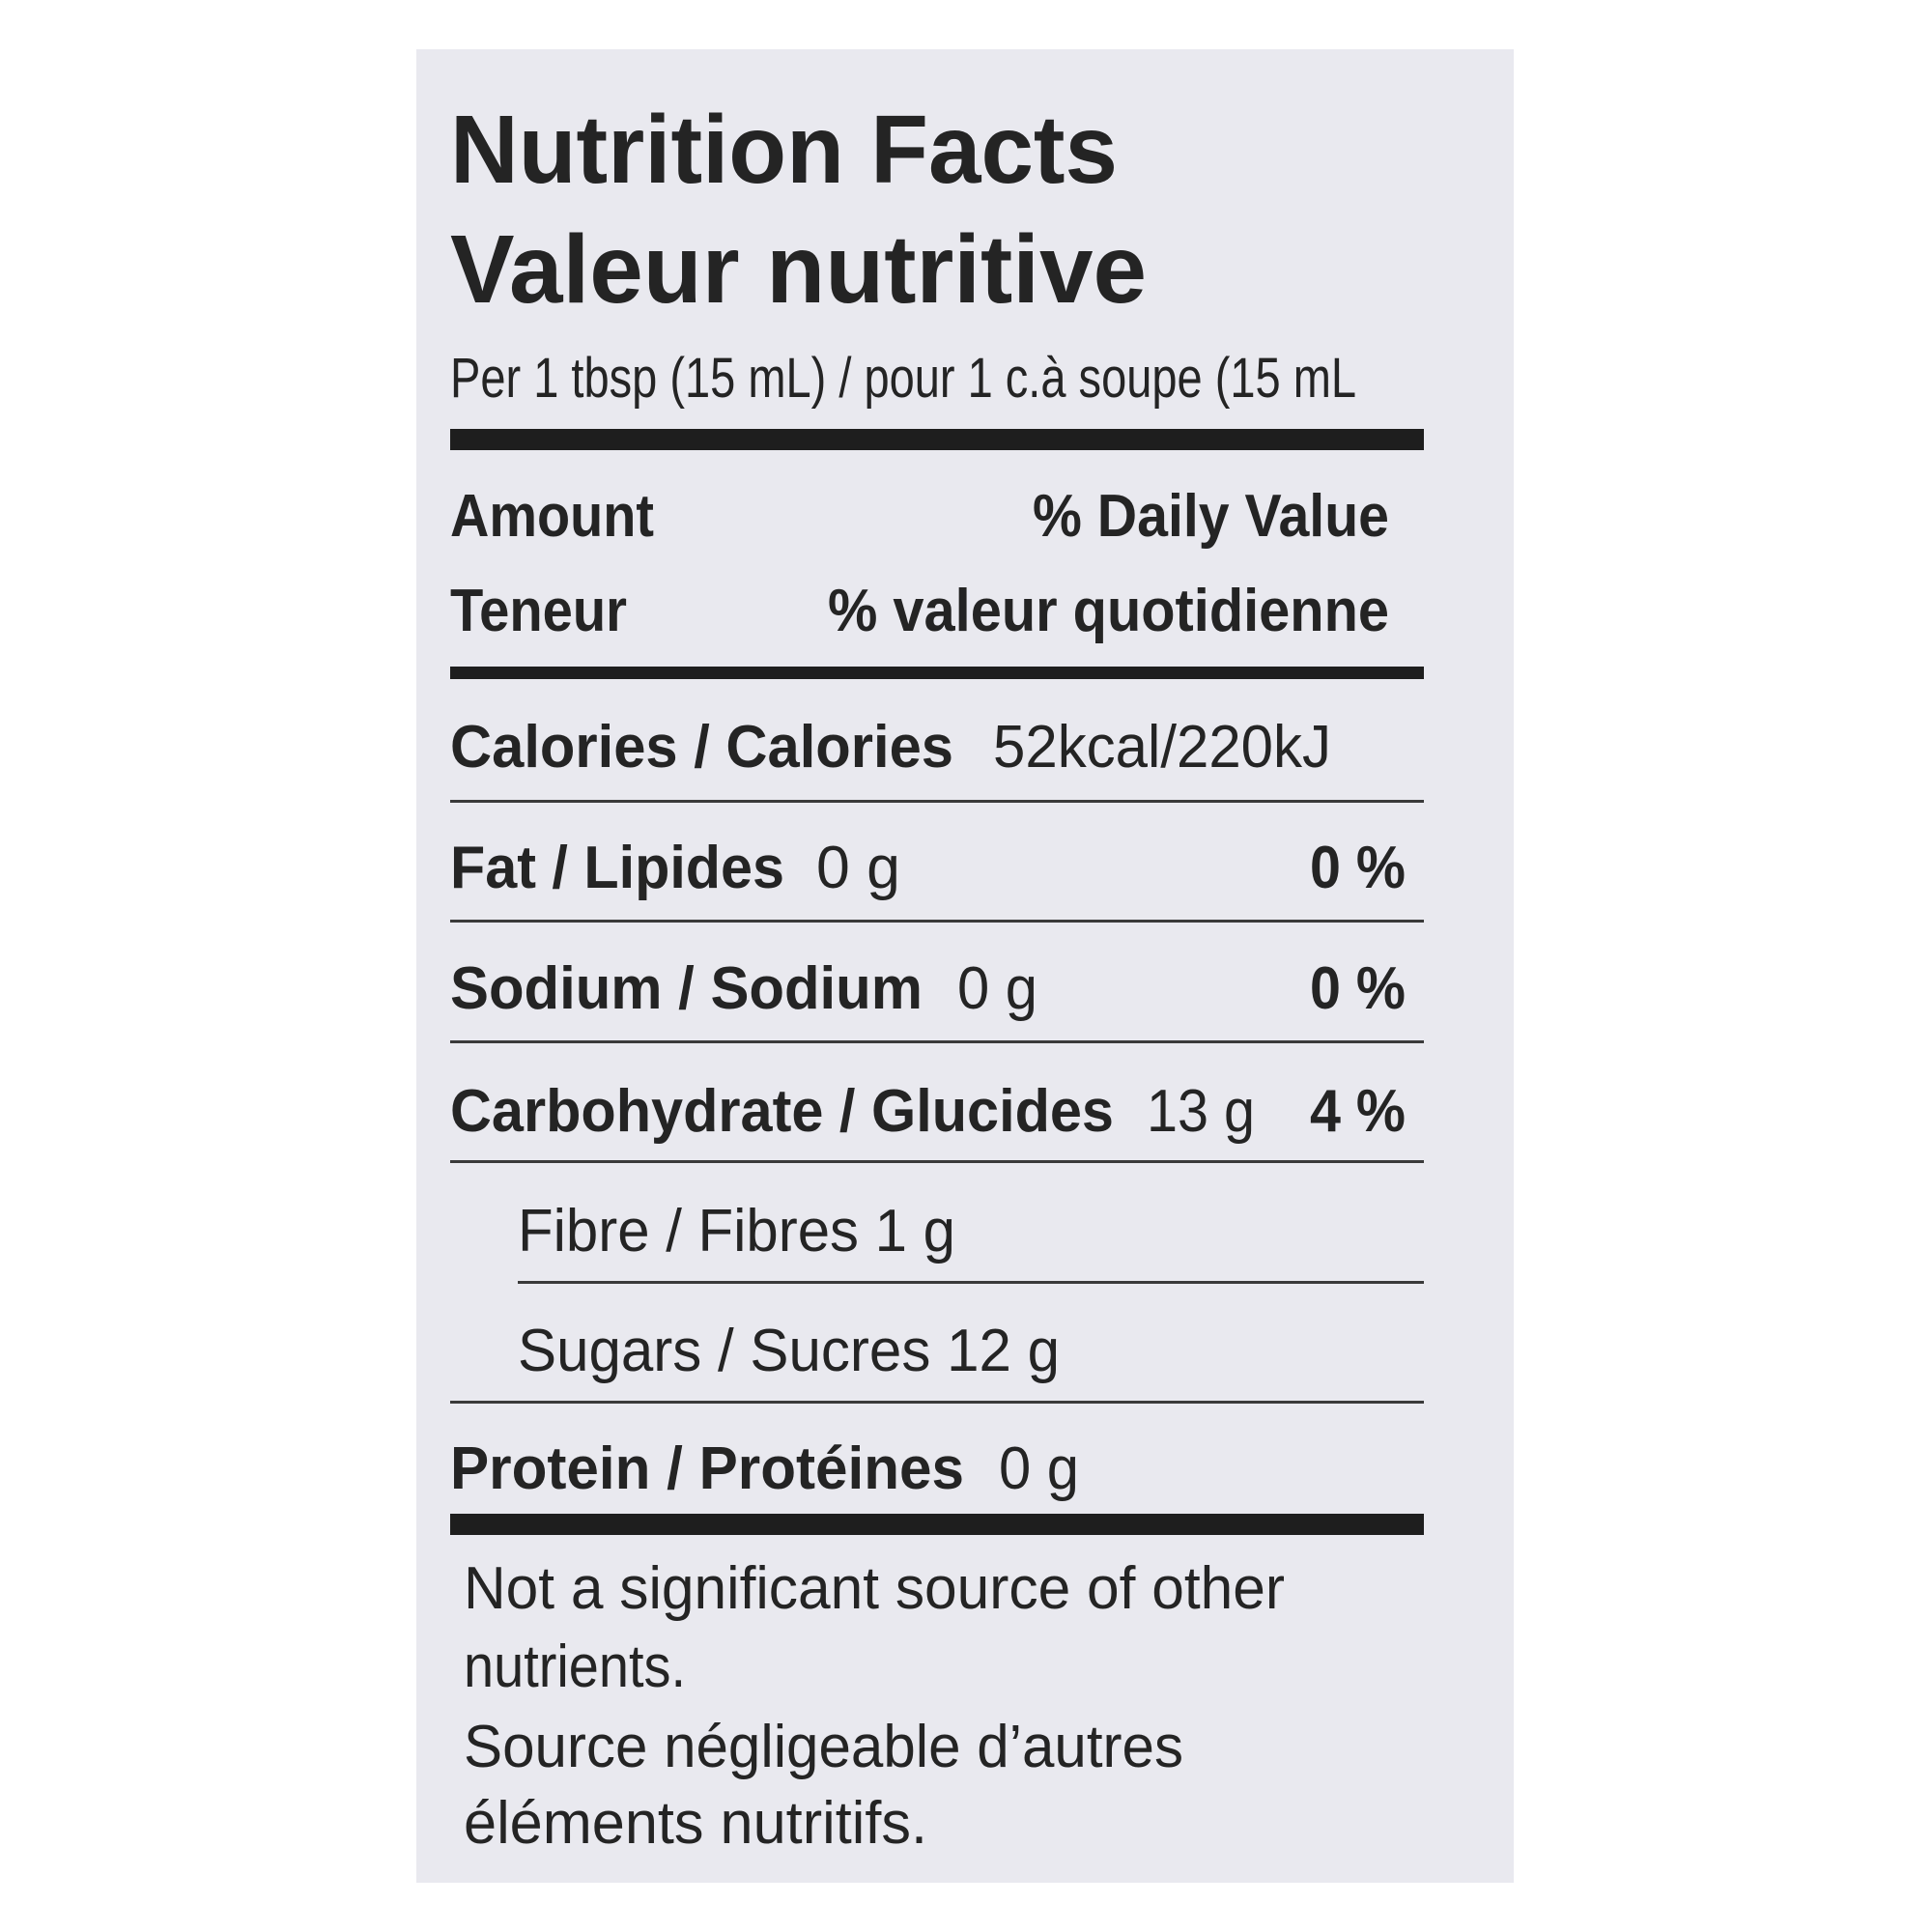 The image size is (1932, 1932). I want to click on nutrient-label: Fat / Lipides, so click(617, 868).